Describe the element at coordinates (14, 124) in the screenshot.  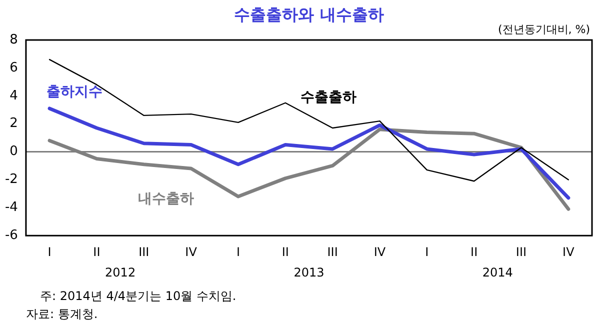
I see `y-tick-label: 2` at that location.